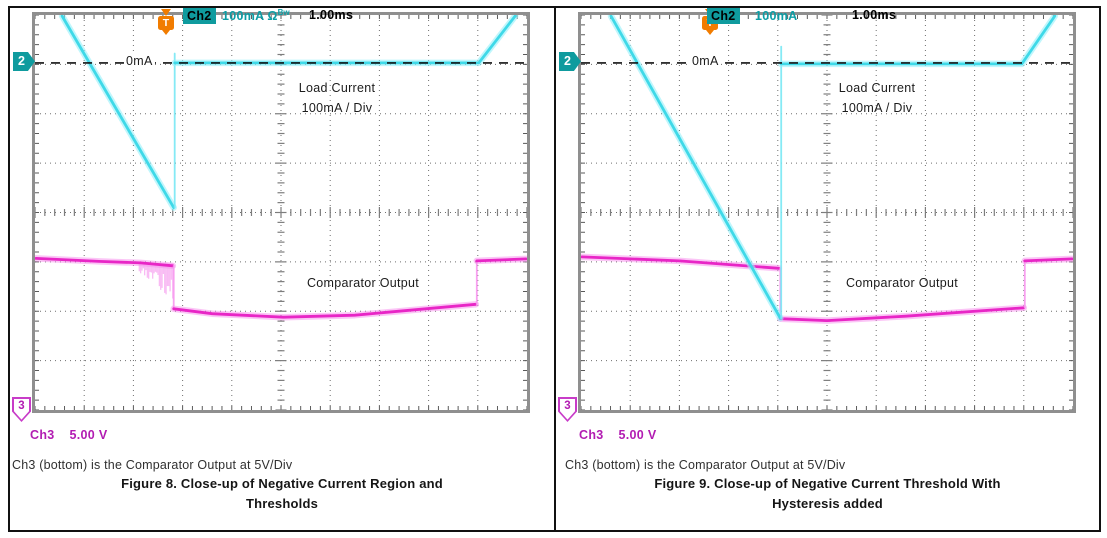  Describe the element at coordinates (282, 503) in the screenshot. I see `figure-title-line2: Thresholds` at that location.